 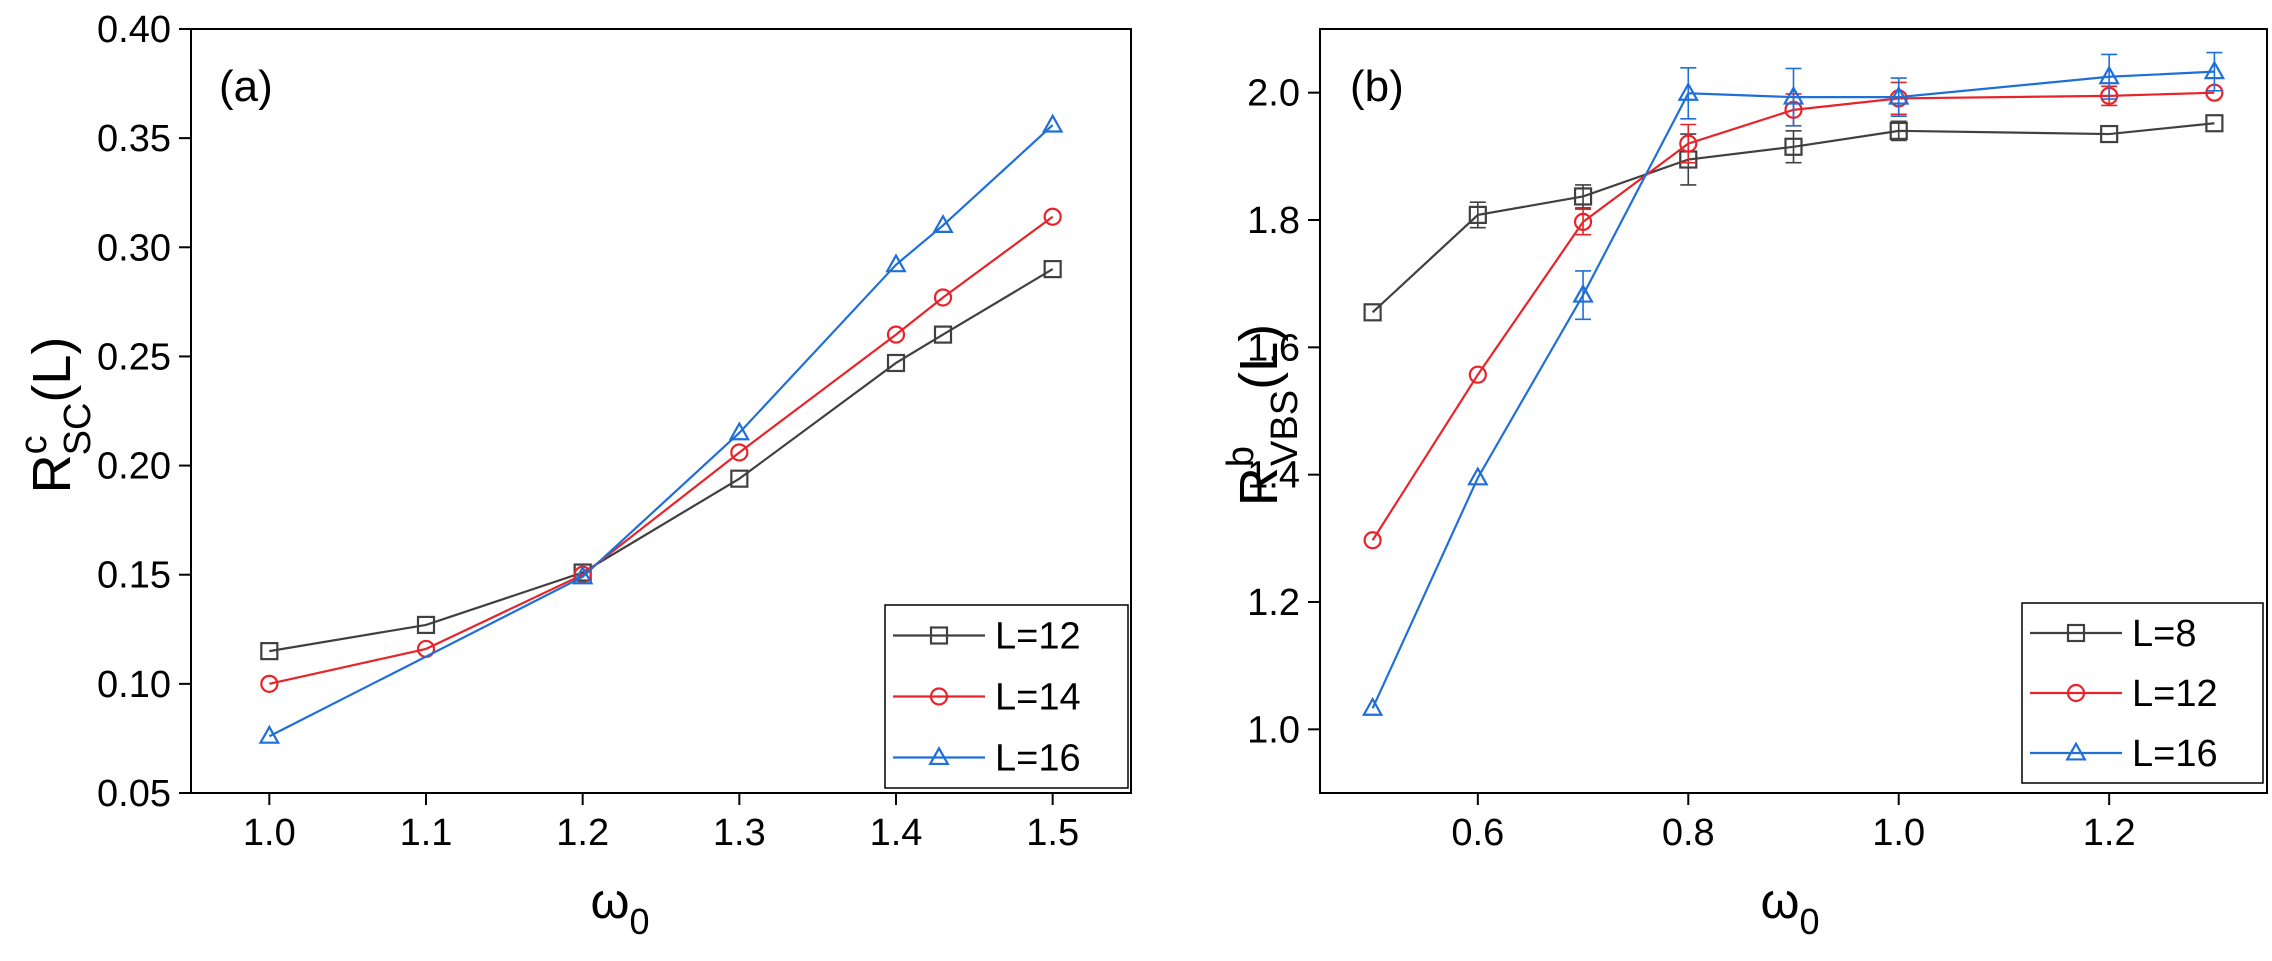 I want to click on y-axis-label-text: RcSC(L), so click(x=56, y=415).